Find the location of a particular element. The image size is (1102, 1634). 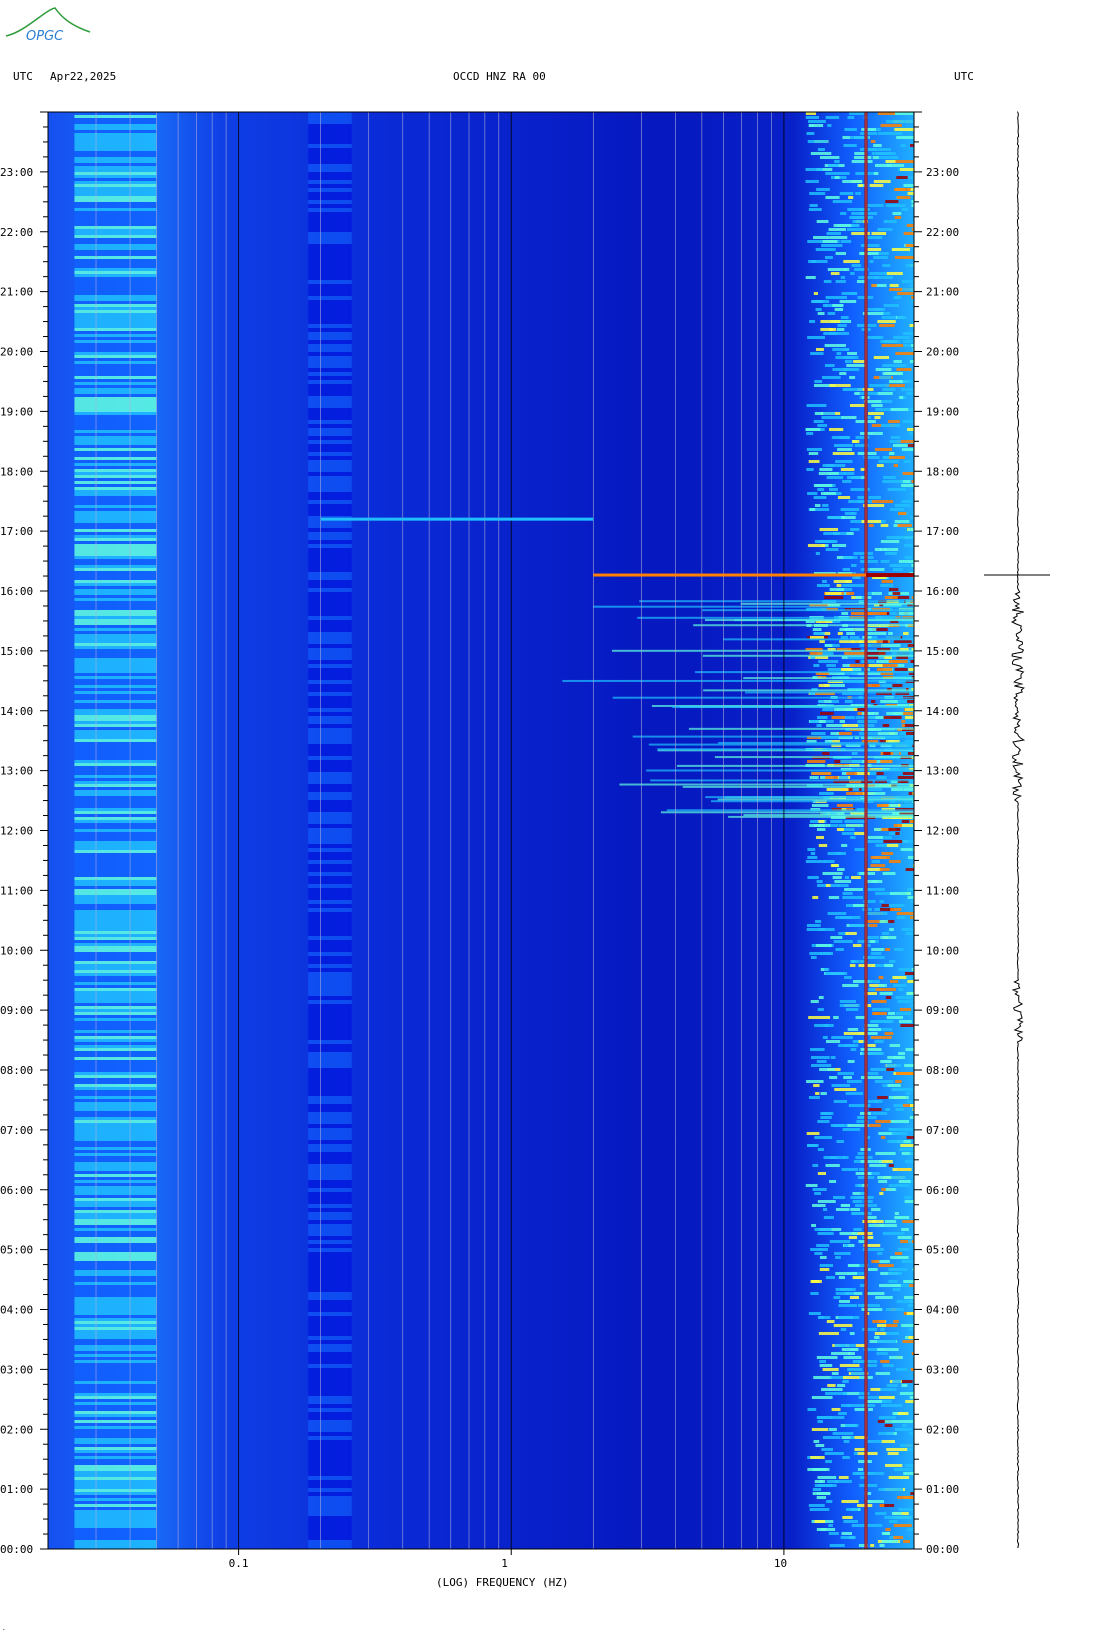

event-streak is located at coordinates (829, 692).